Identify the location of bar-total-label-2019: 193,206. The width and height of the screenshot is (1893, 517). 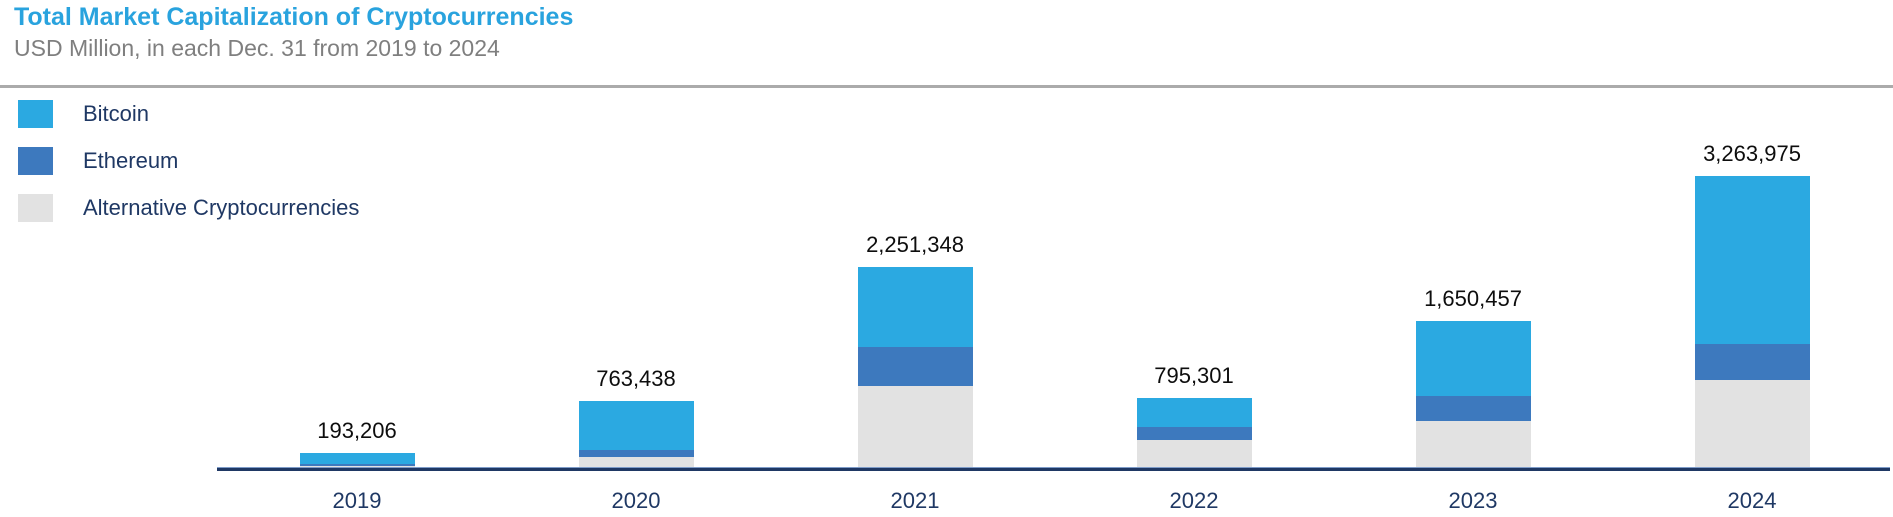
(357, 430).